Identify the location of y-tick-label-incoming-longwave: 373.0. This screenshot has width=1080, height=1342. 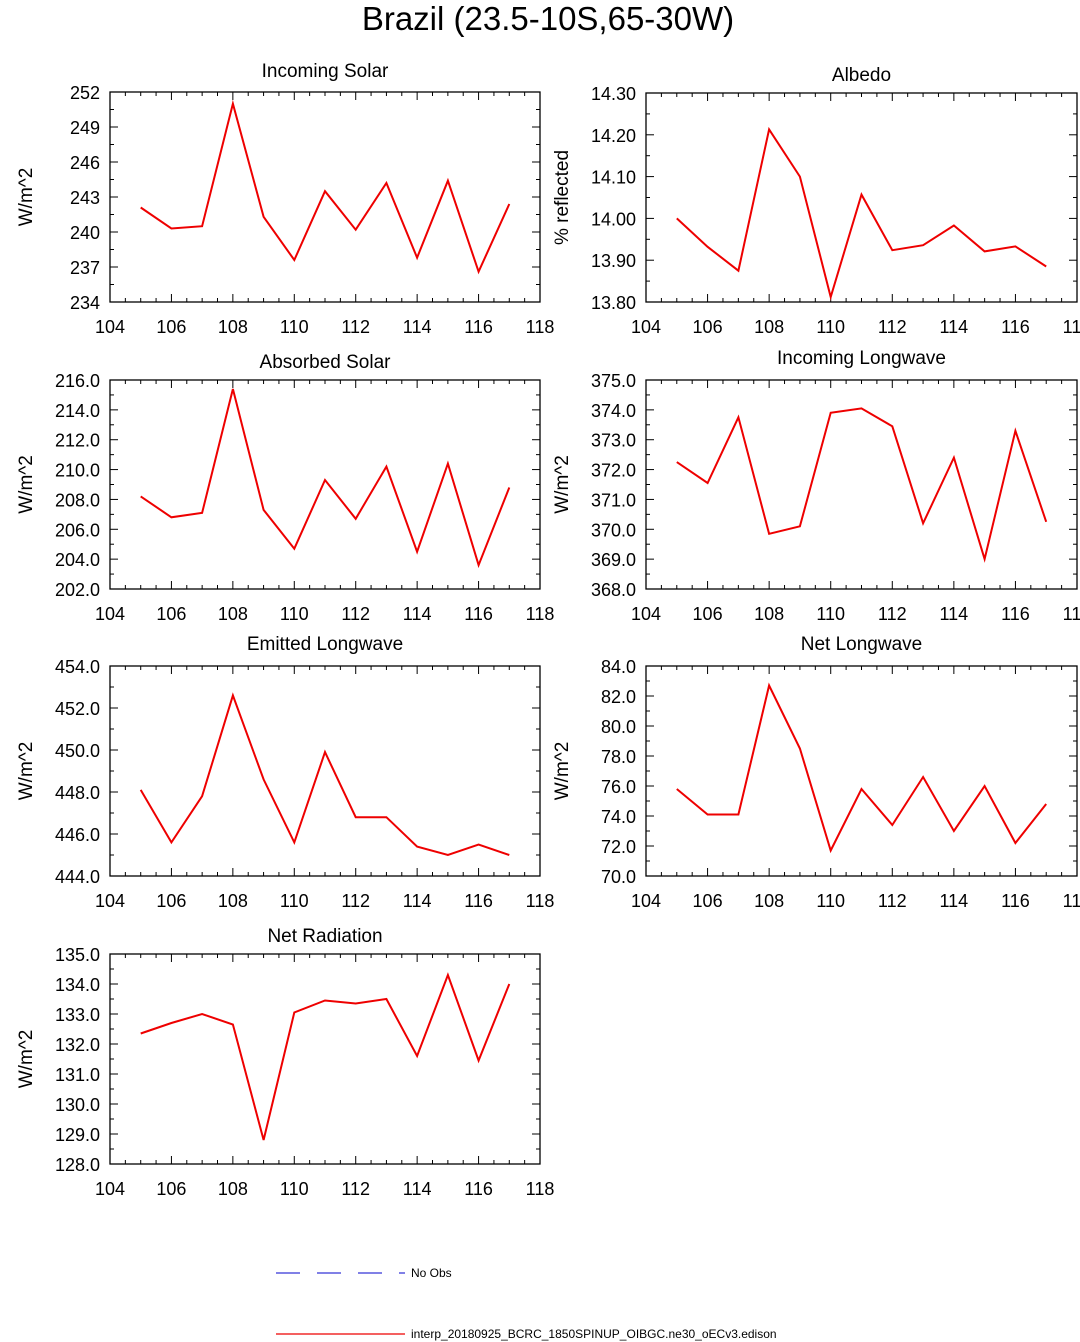
(613, 441).